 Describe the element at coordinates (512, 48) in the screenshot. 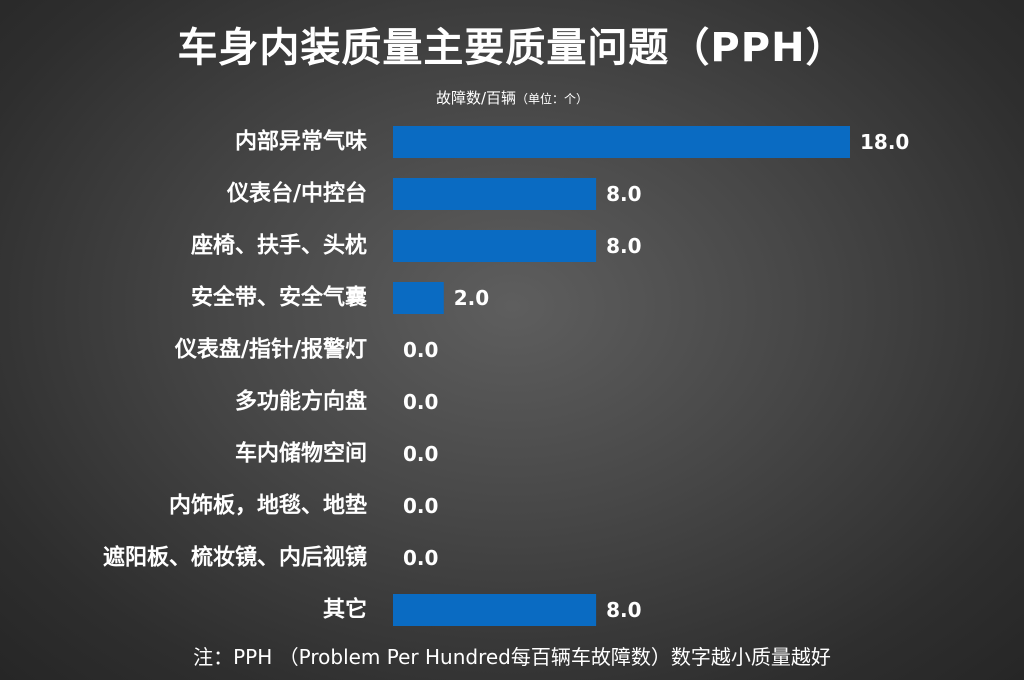

I see `chart-title: 车身内装质量主要质量问题（PPH）` at that location.